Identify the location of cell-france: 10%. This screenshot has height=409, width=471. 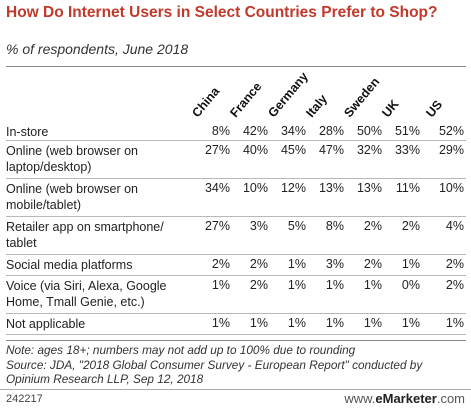
(255, 188).